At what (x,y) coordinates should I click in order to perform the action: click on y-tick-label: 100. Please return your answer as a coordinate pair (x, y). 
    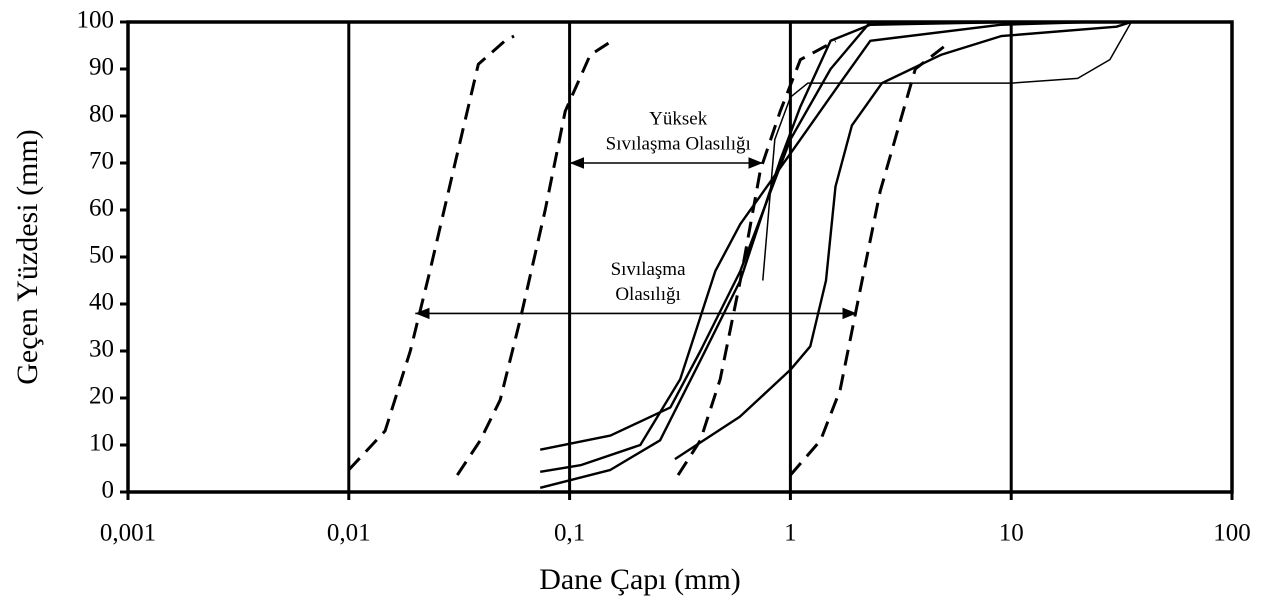
    Looking at the image, I should click on (96, 20).